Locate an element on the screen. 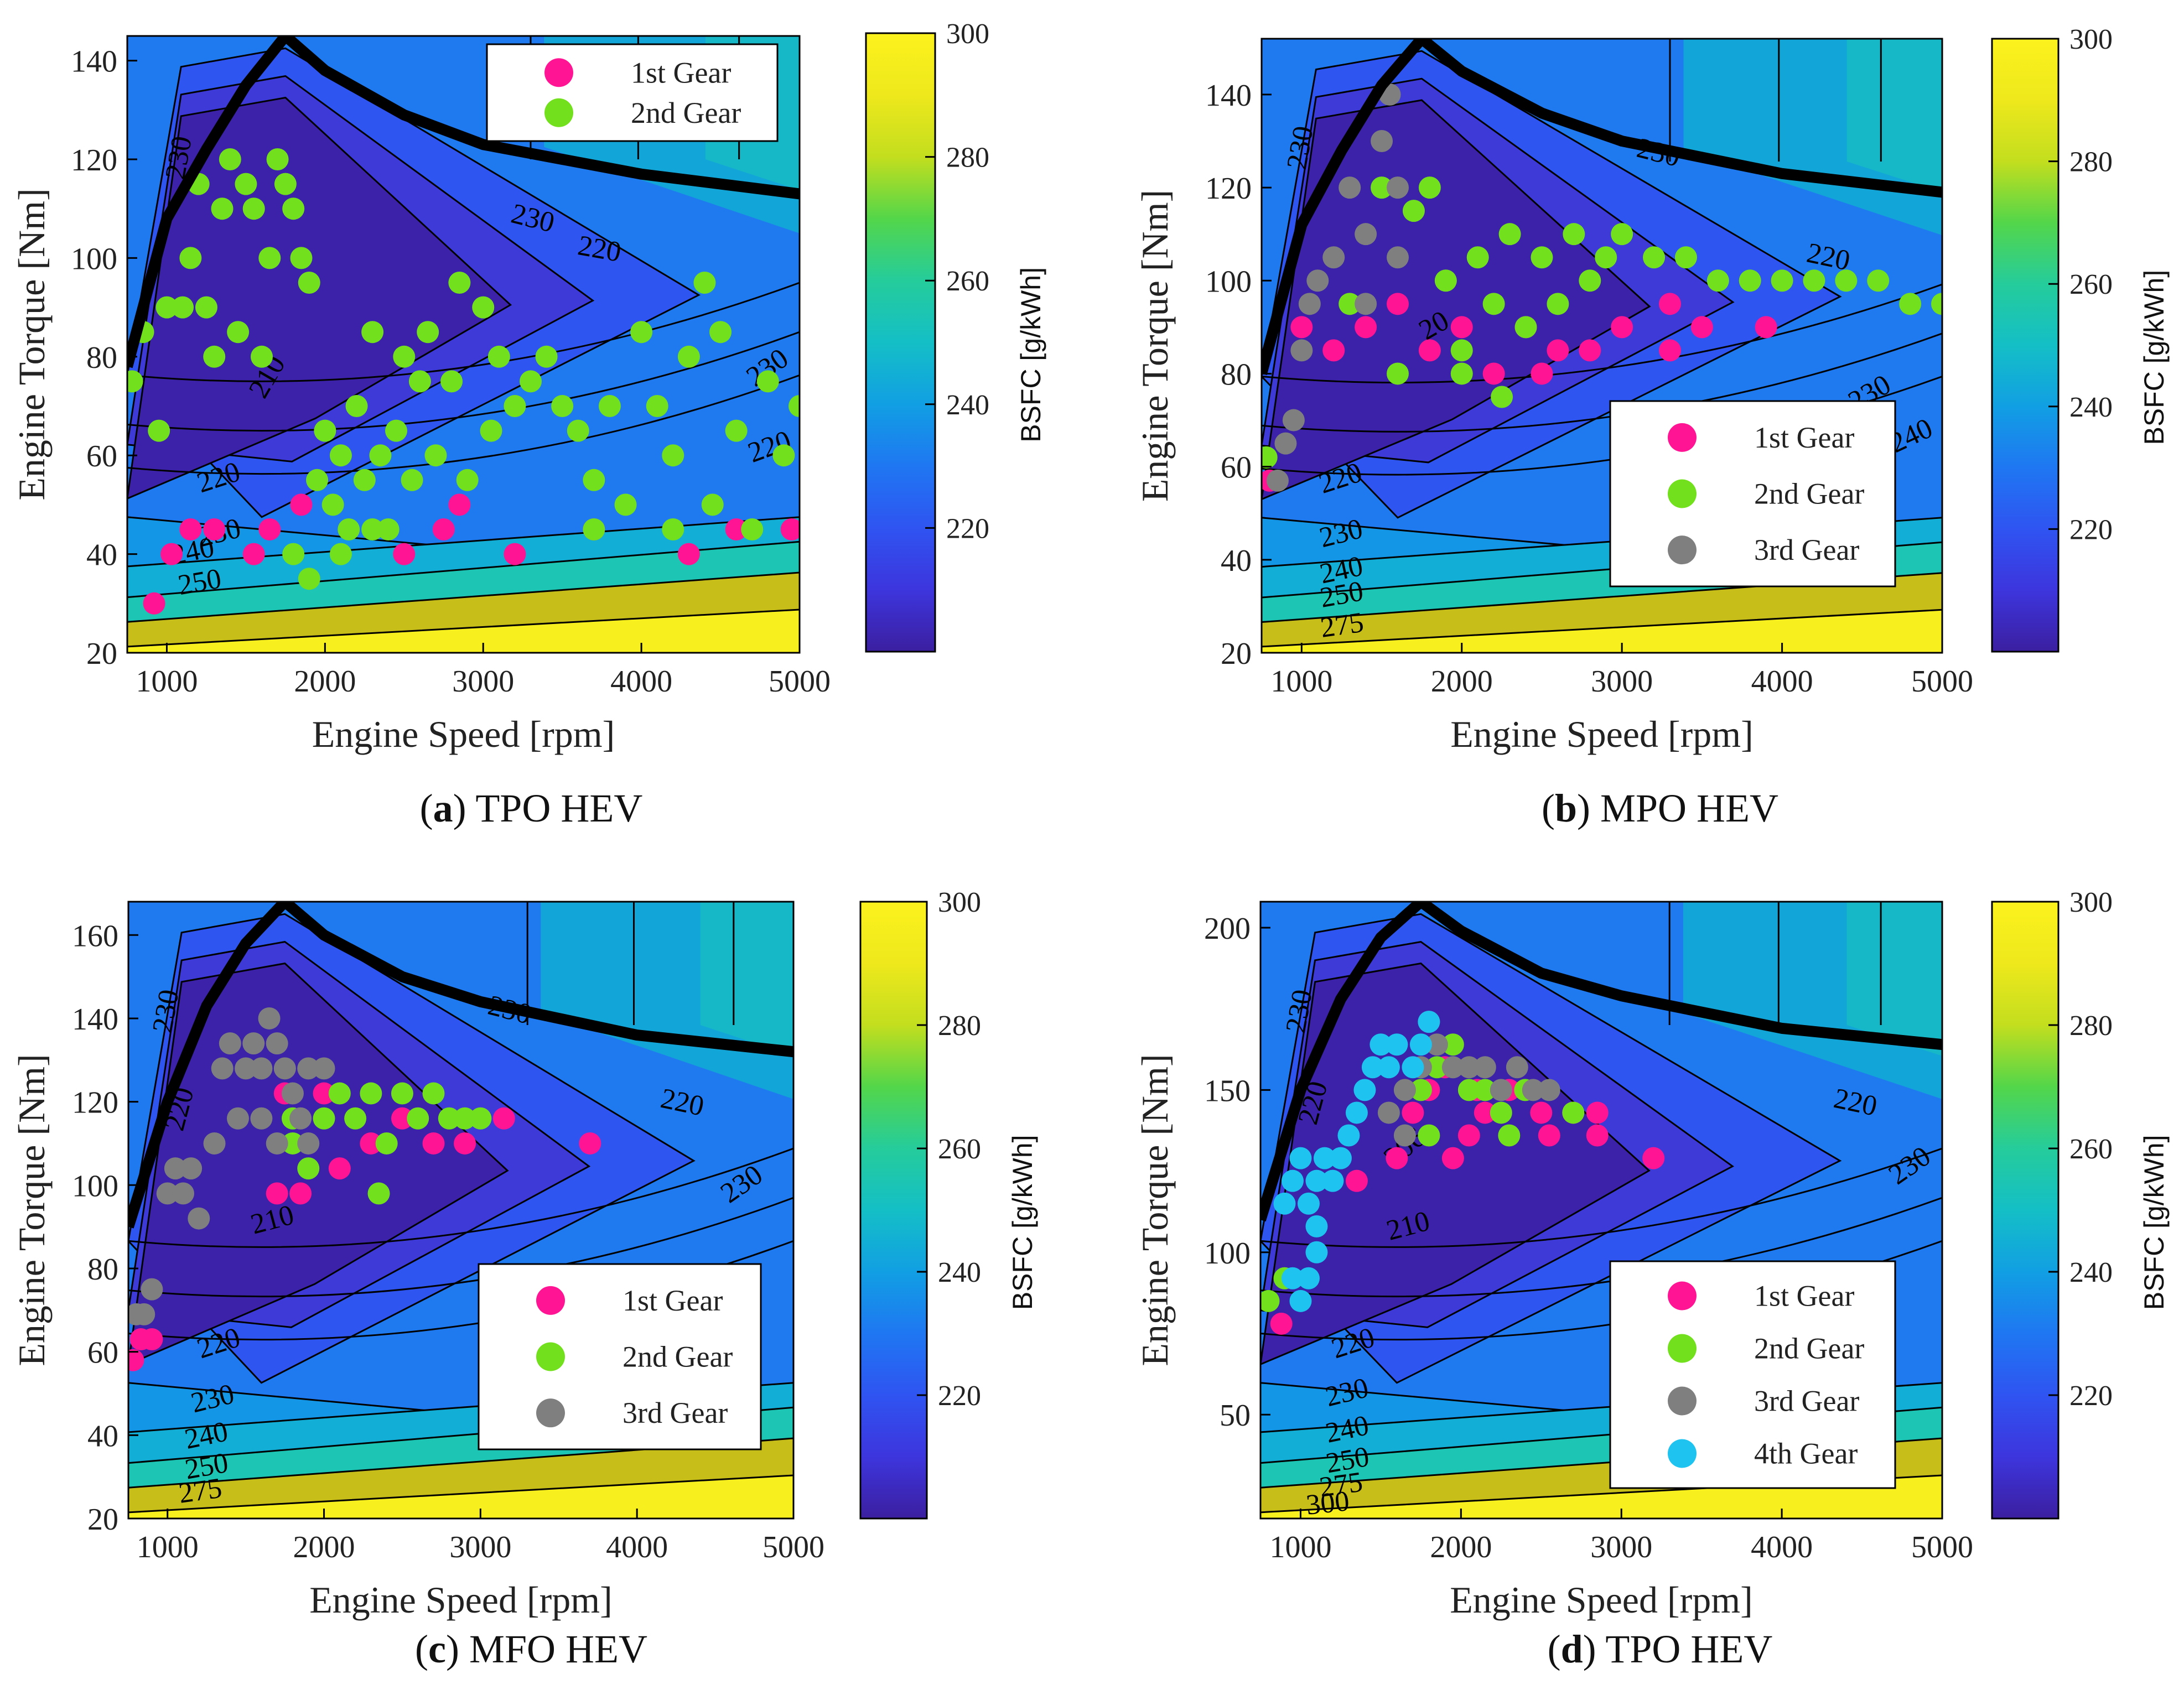  chart-b-xtick-label: 4000 is located at coordinates (1782, 681).